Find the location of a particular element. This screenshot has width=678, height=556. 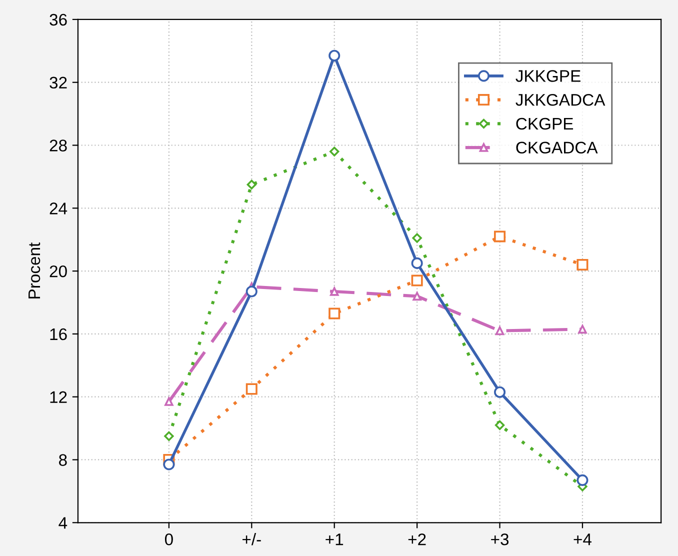

x-tick-label: 0 is located at coordinates (168, 539).